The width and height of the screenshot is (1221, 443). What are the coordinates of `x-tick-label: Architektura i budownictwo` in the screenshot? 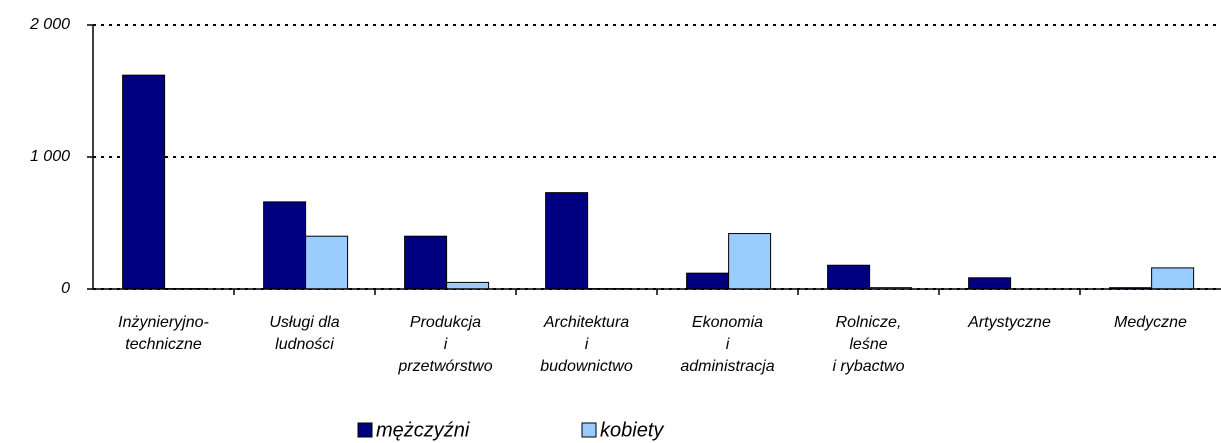 It's located at (586, 344).